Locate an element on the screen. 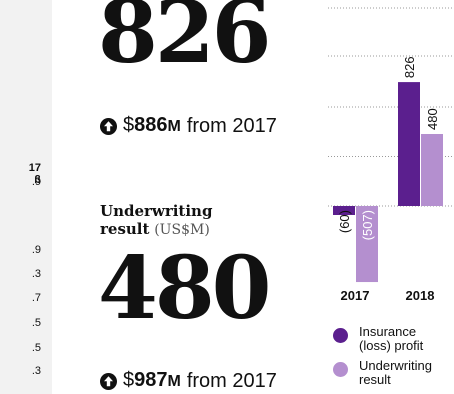 The width and height of the screenshot is (454, 394). left-panel: 17 ß .9 .9 .3 .7 .5 .5 .3 is located at coordinates (26, 197).